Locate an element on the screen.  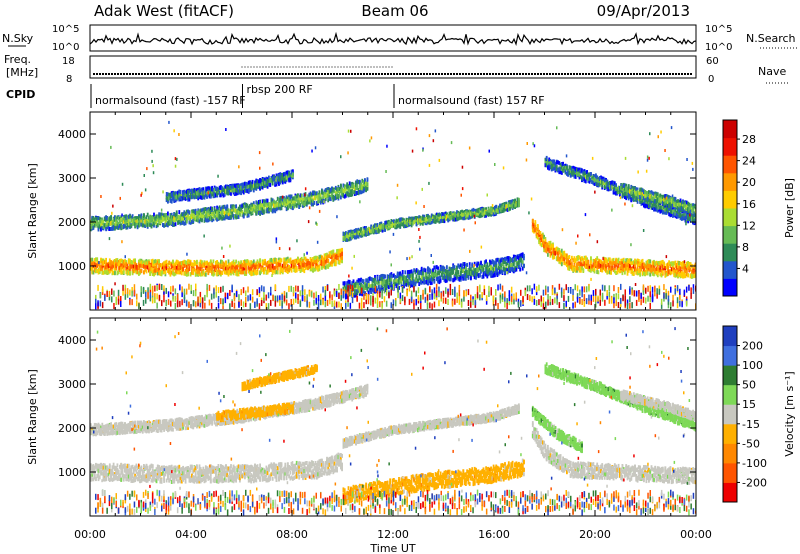
xtick-label-5: 20:00 is located at coordinates (595, 534).